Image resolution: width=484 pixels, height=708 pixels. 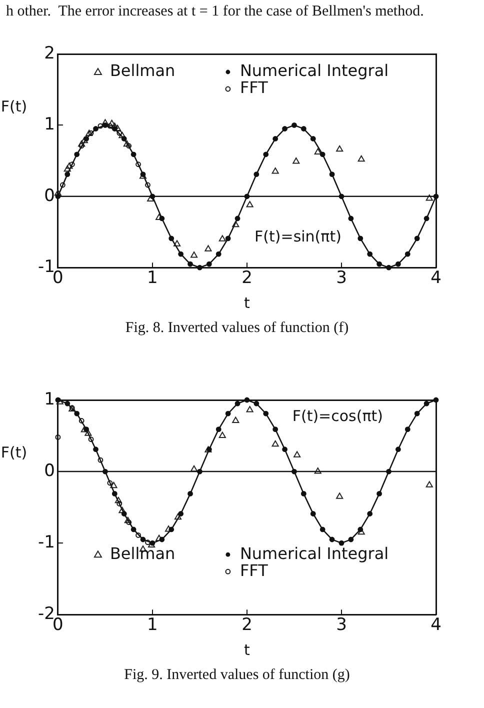 What do you see at coordinates (49, 53) in the screenshot?
I see `y-tick-label: 2` at bounding box center [49, 53].